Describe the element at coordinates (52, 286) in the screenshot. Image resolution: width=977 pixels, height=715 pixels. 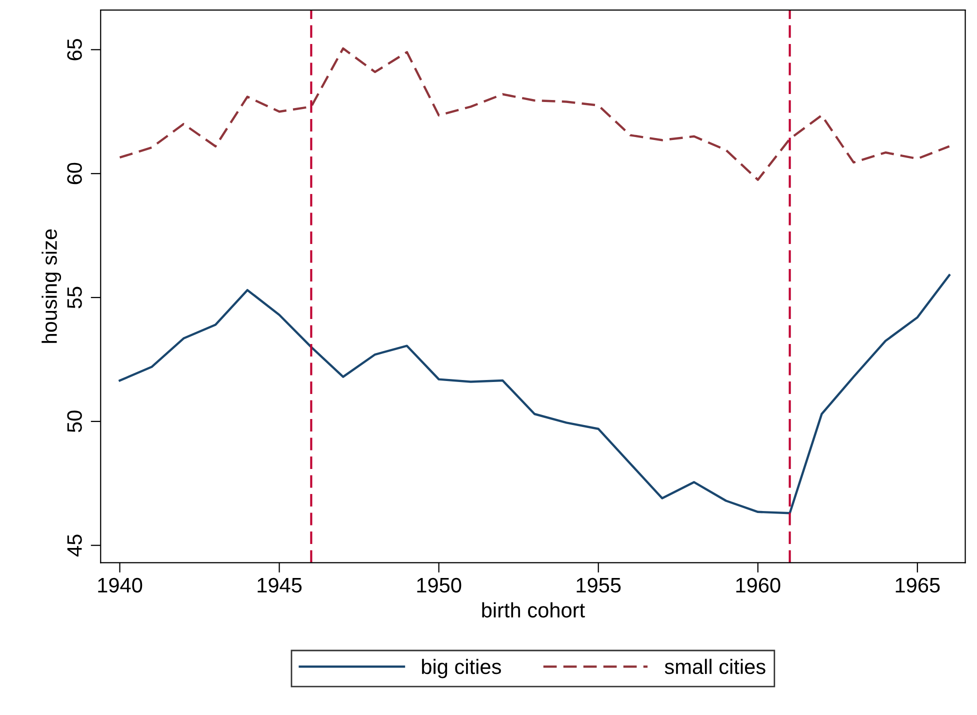
I see `y-axis-title: housing size` at that location.